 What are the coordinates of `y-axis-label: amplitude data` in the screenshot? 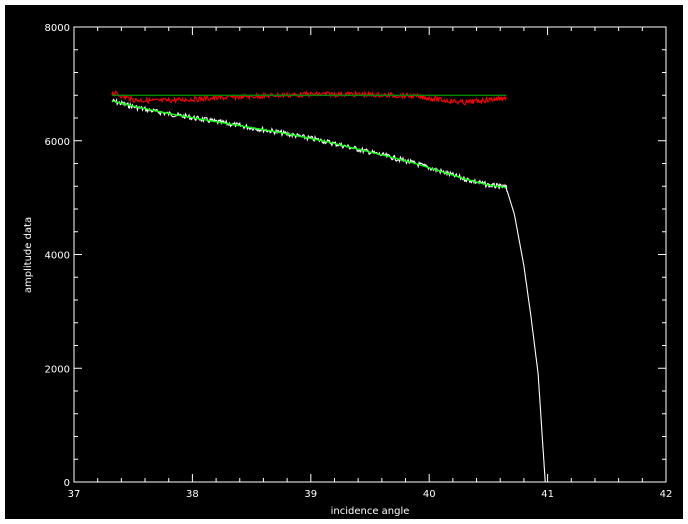 It's located at (28, 255).